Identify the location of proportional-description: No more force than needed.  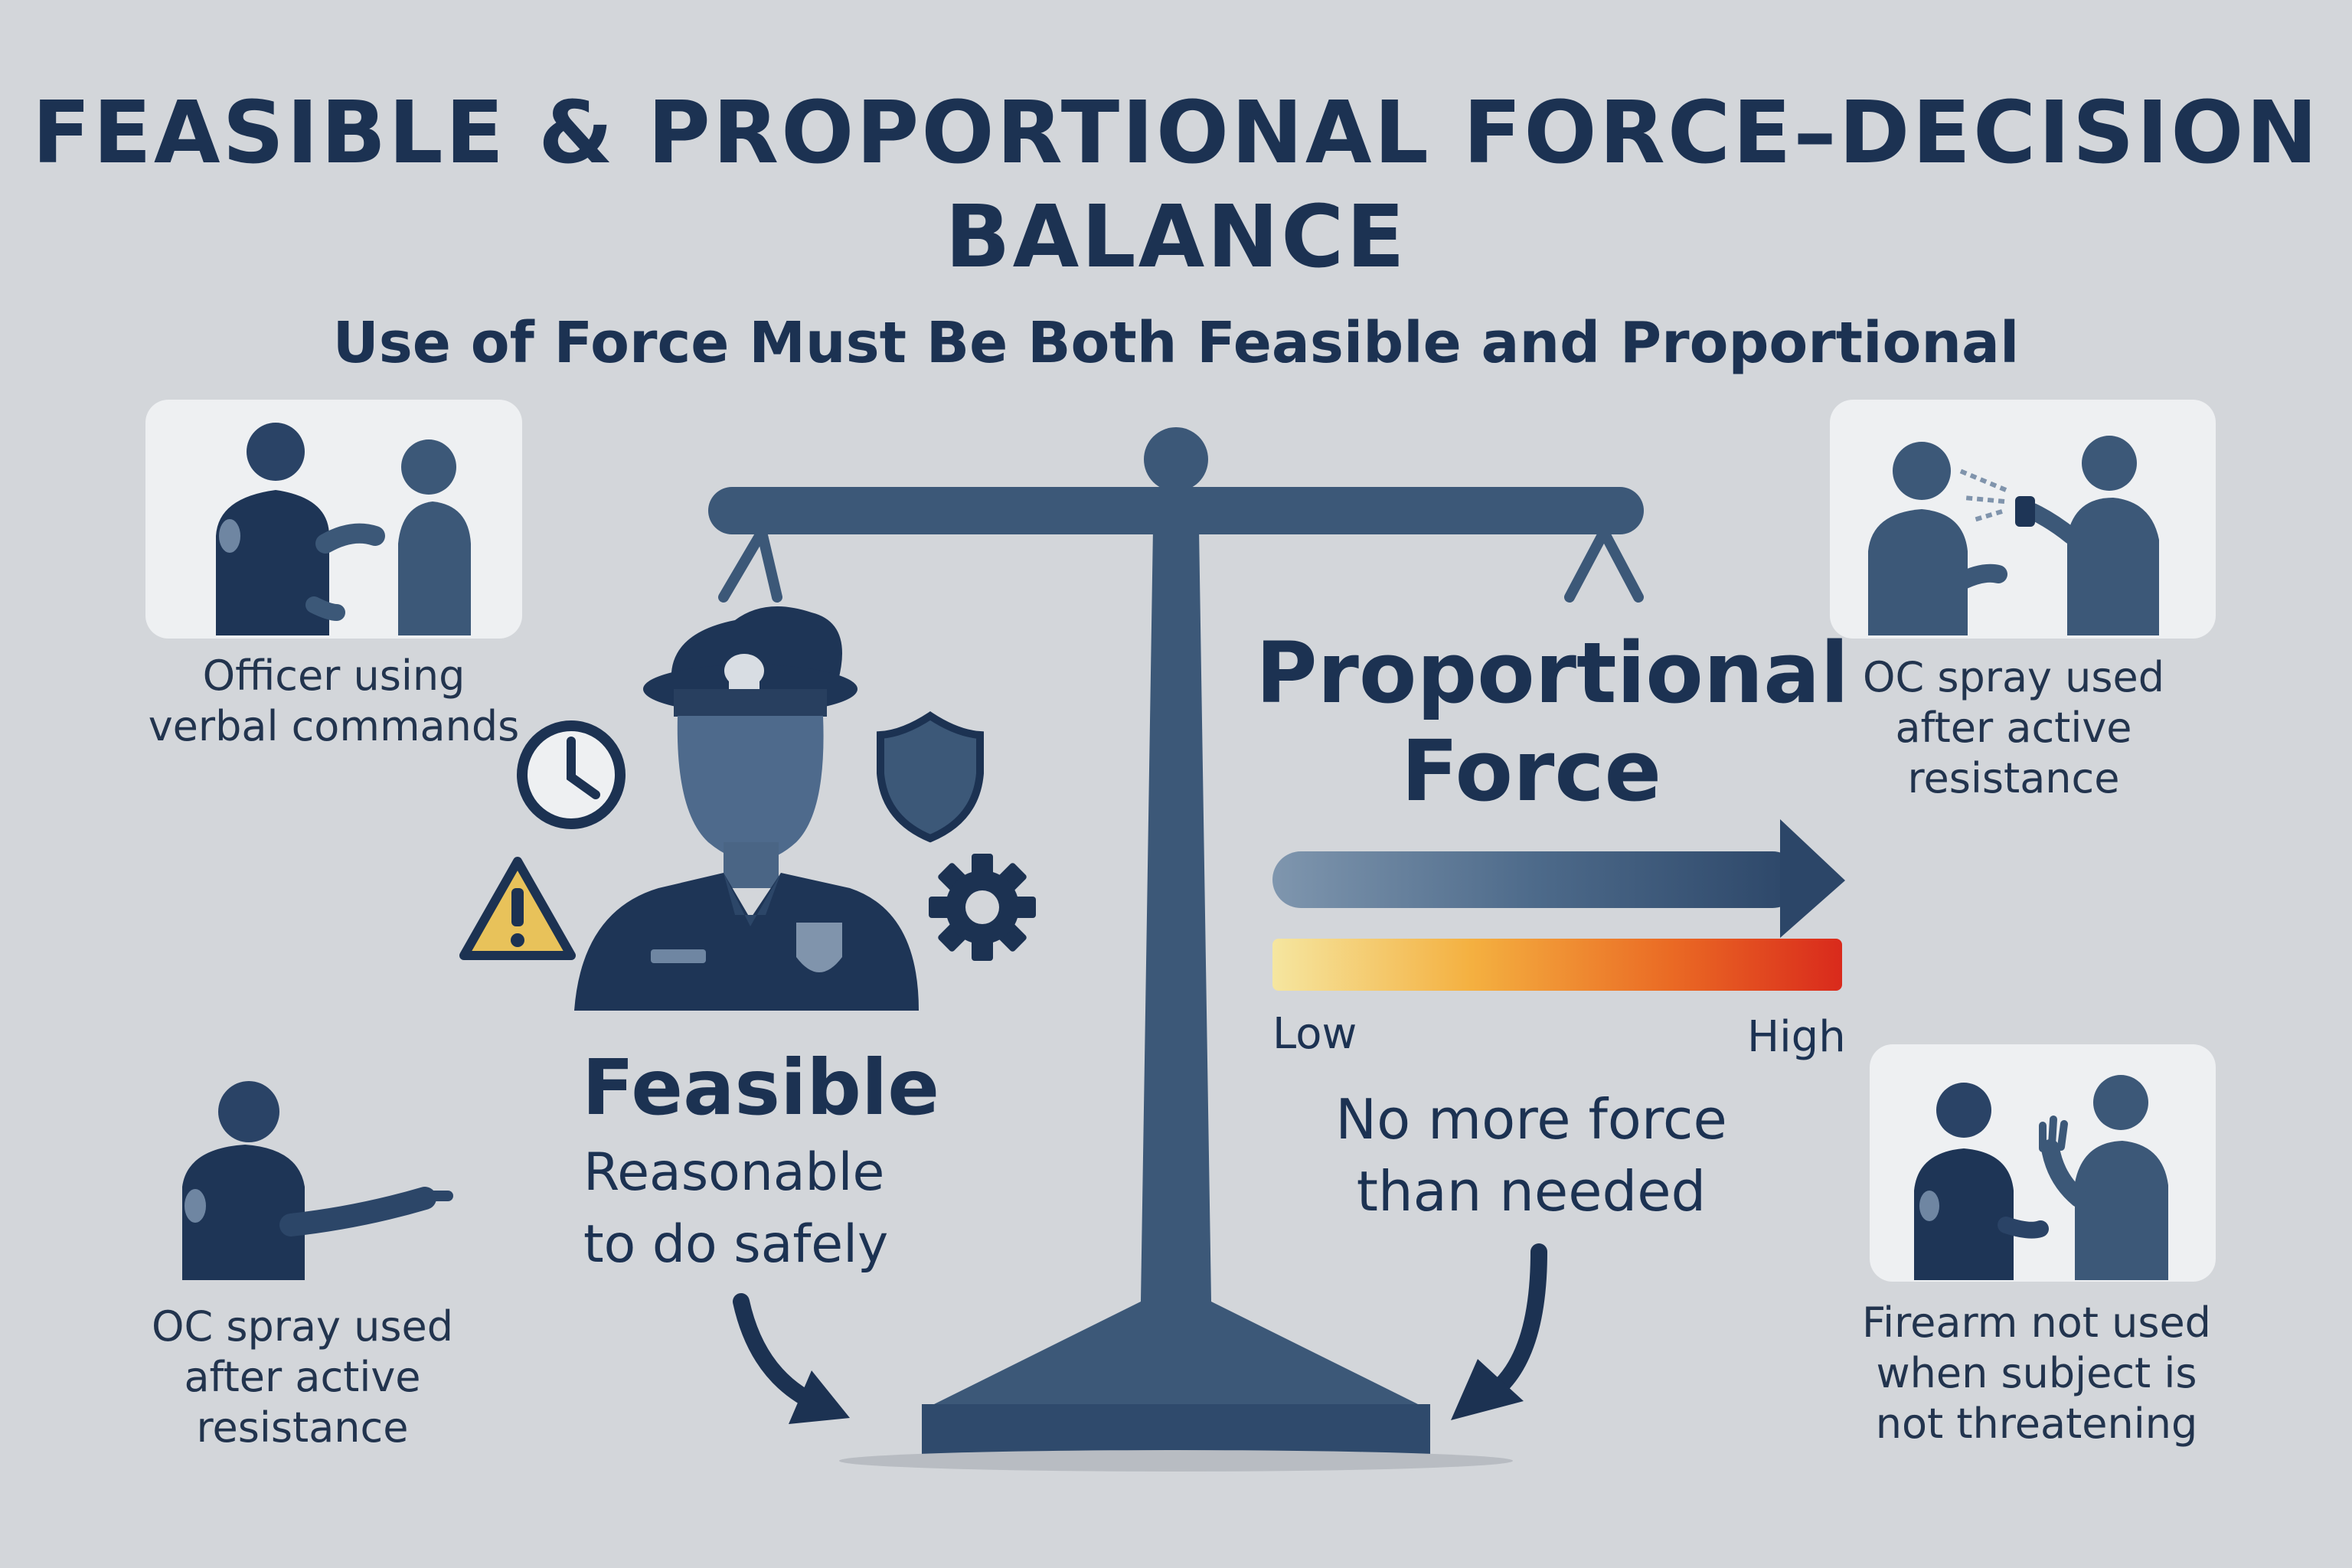
(1531, 1155).